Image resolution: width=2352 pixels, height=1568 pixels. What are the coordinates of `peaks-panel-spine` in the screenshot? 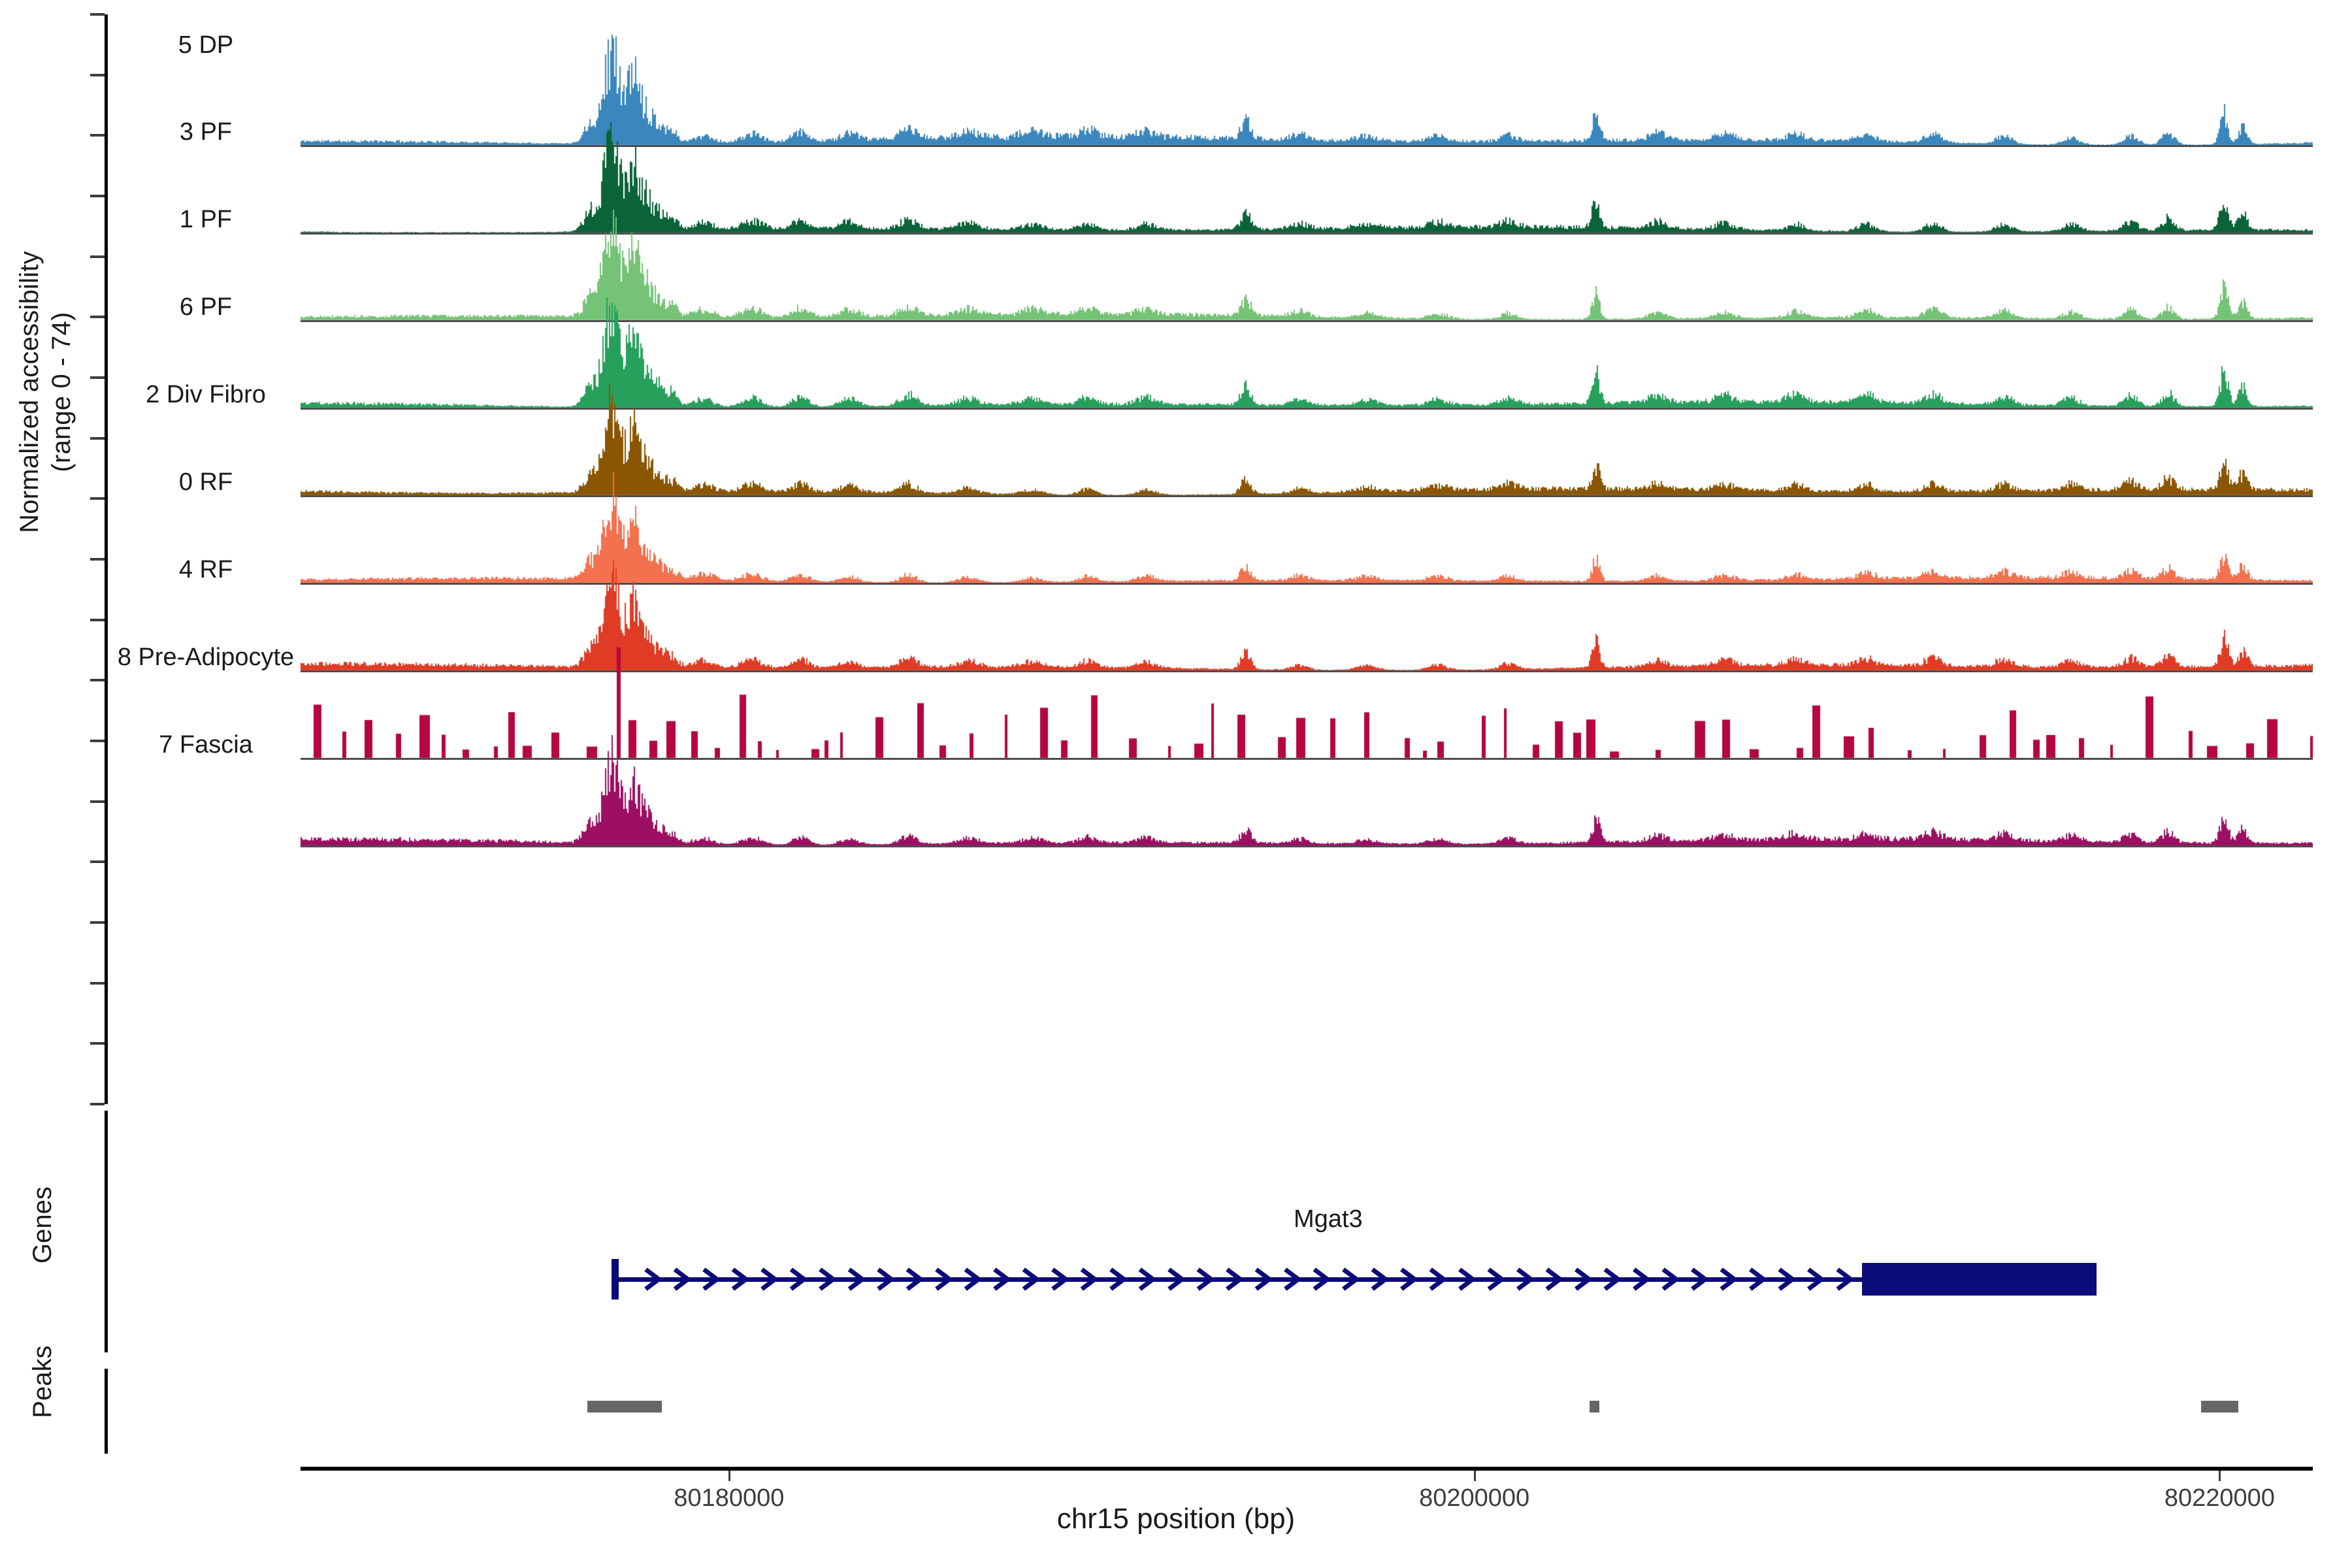 It's located at (106, 1411).